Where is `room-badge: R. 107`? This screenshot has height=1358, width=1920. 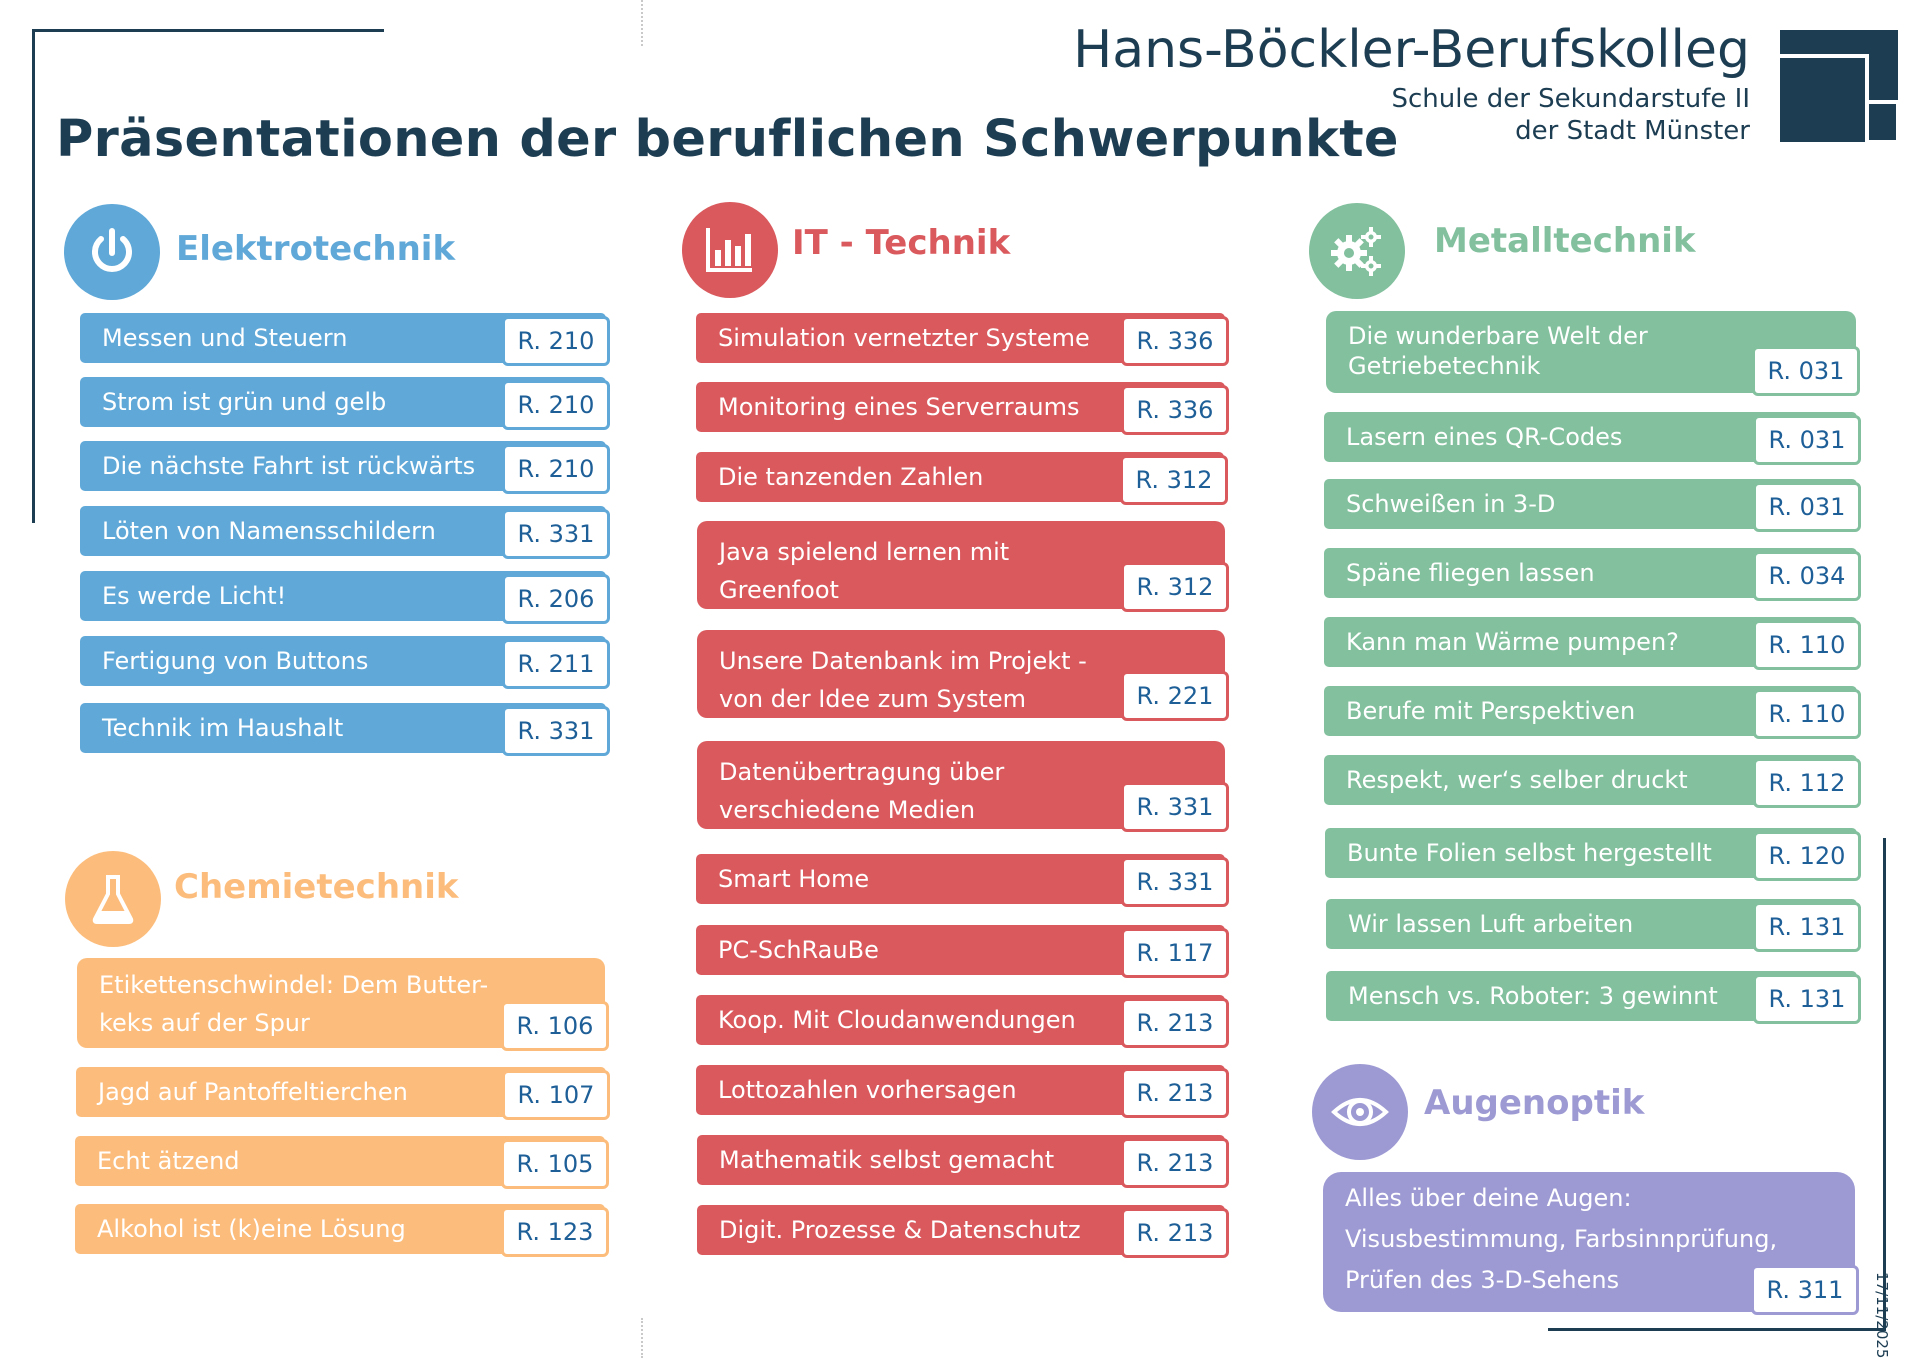
room-badge: R. 107 is located at coordinates (556, 1095).